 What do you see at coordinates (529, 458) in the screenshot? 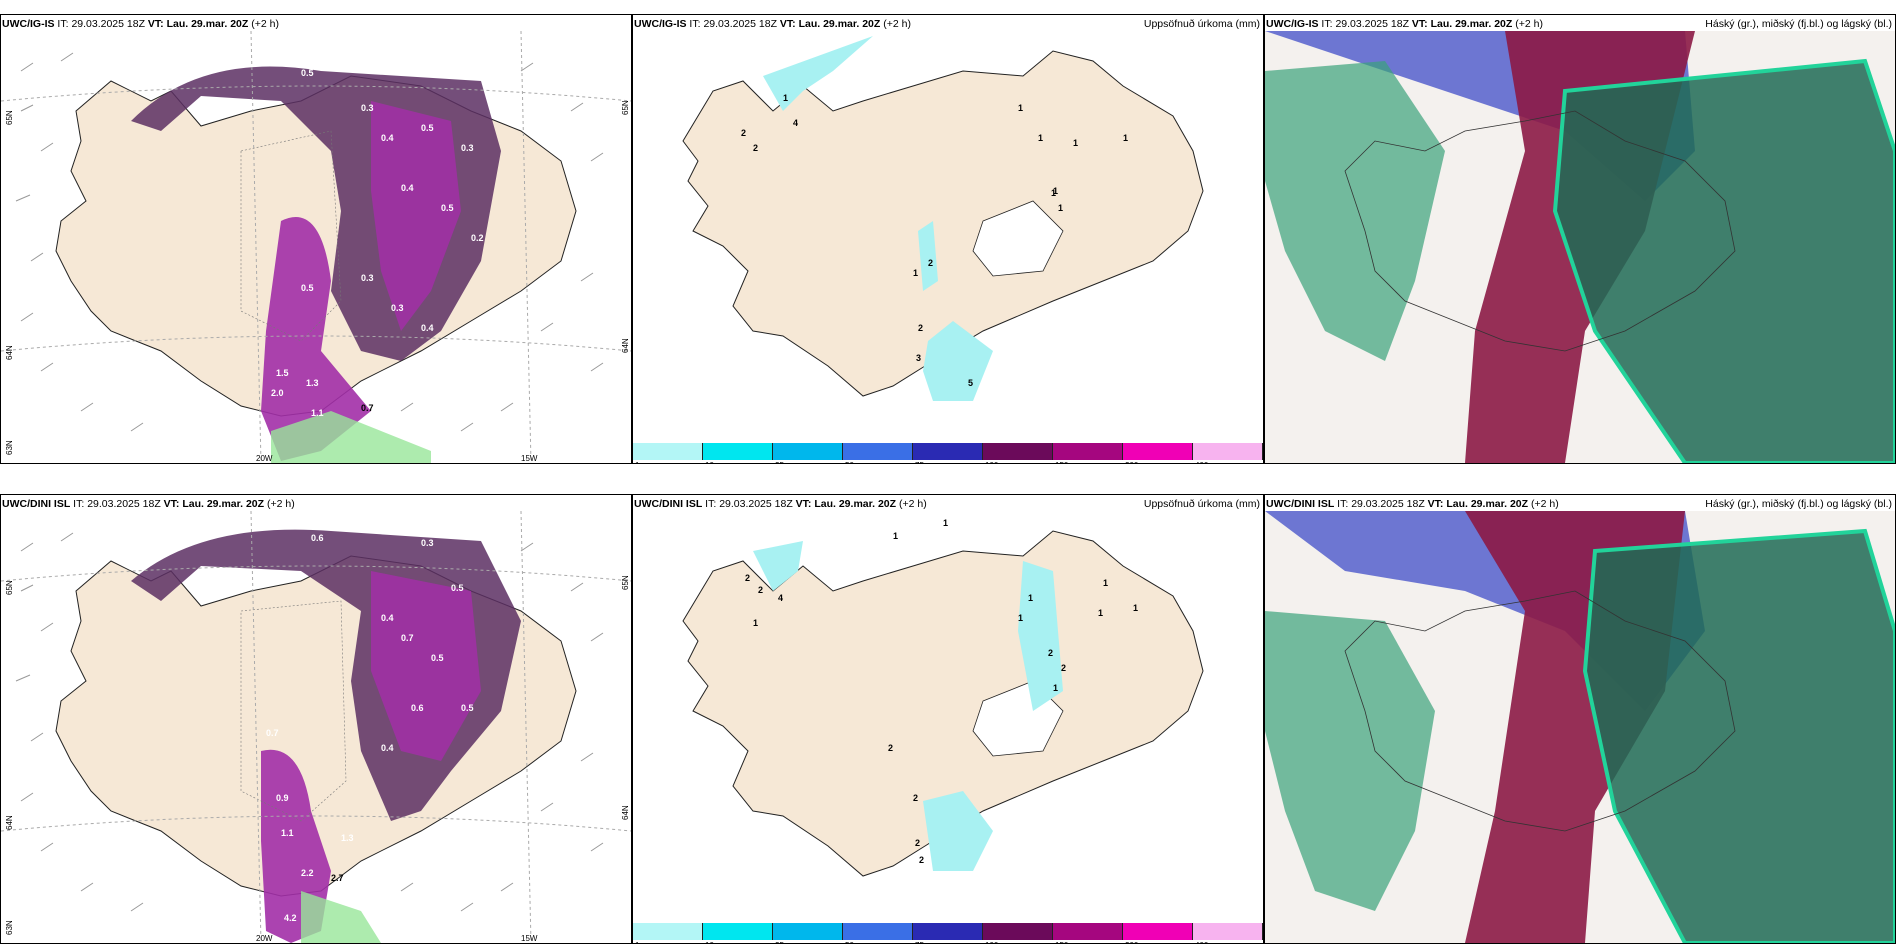
I see `lon-label: 15W` at bounding box center [529, 458].